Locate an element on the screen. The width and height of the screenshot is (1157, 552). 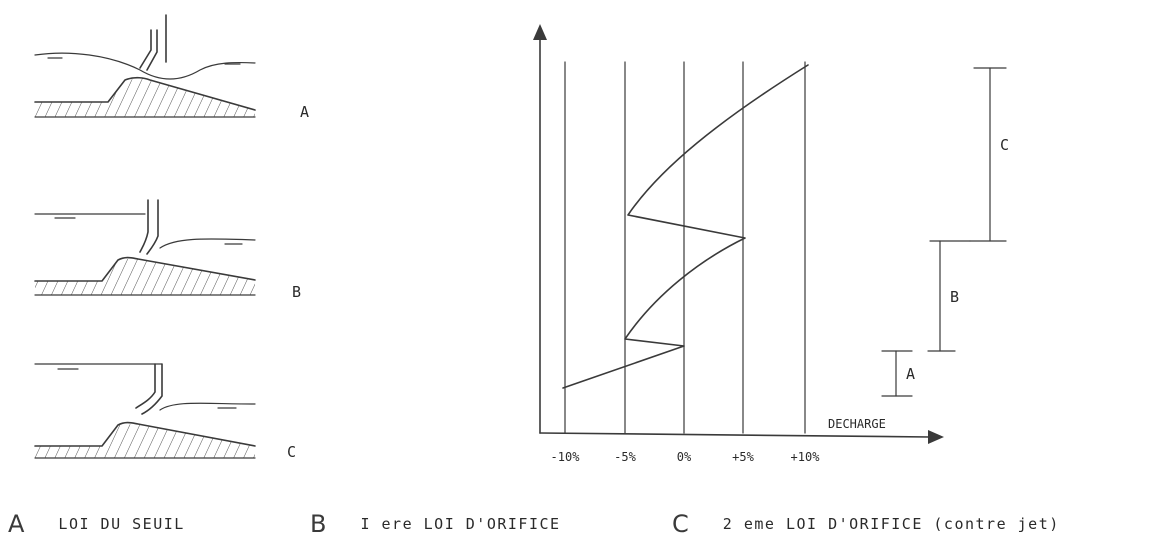
legend-key-b: B is located at coordinates (318, 524).